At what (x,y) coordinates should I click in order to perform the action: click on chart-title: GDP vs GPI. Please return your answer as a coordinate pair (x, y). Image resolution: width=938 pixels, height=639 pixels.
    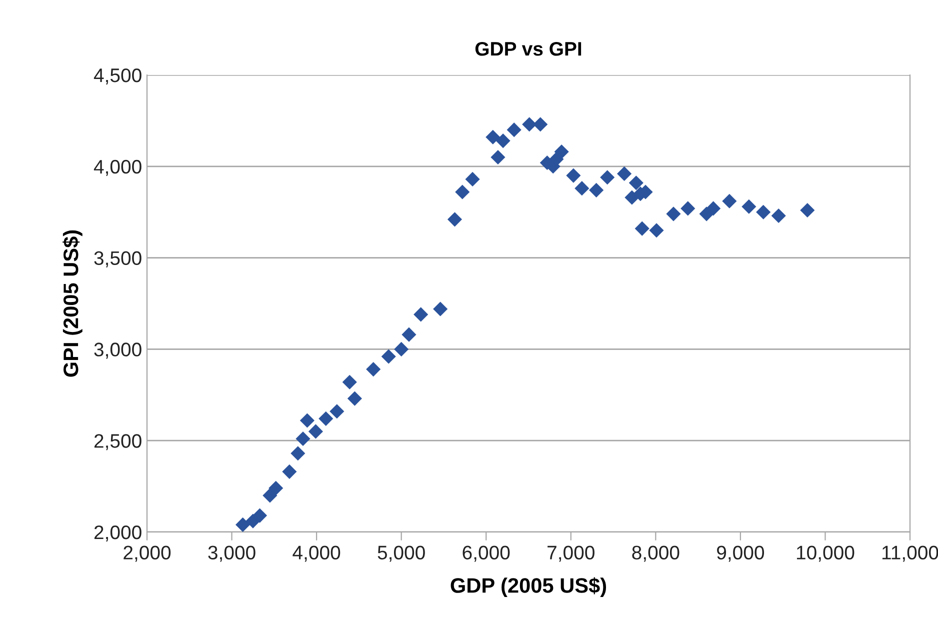
    Looking at the image, I should click on (528, 49).